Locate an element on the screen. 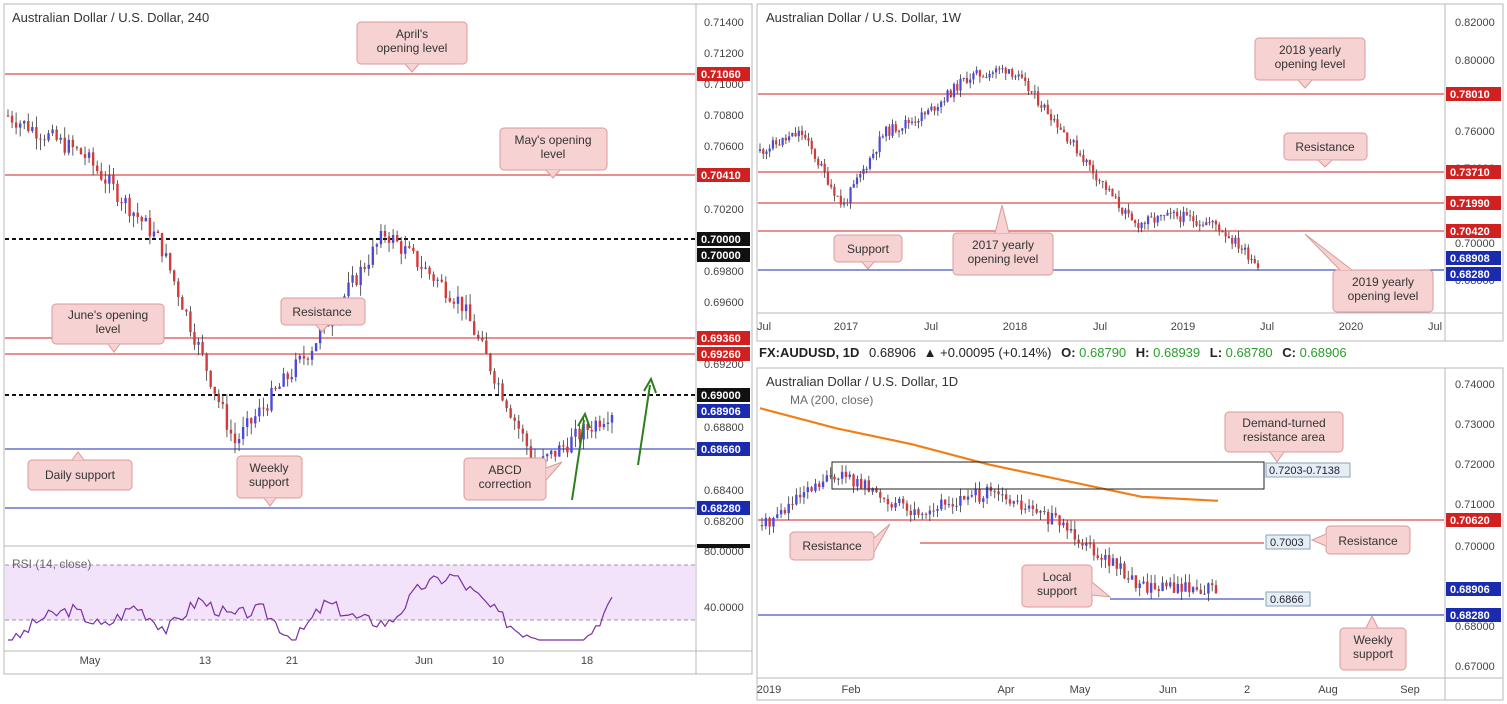  d1-price-tags: 0.70620 0.68906 0.68280 is located at coordinates (1473, 567).